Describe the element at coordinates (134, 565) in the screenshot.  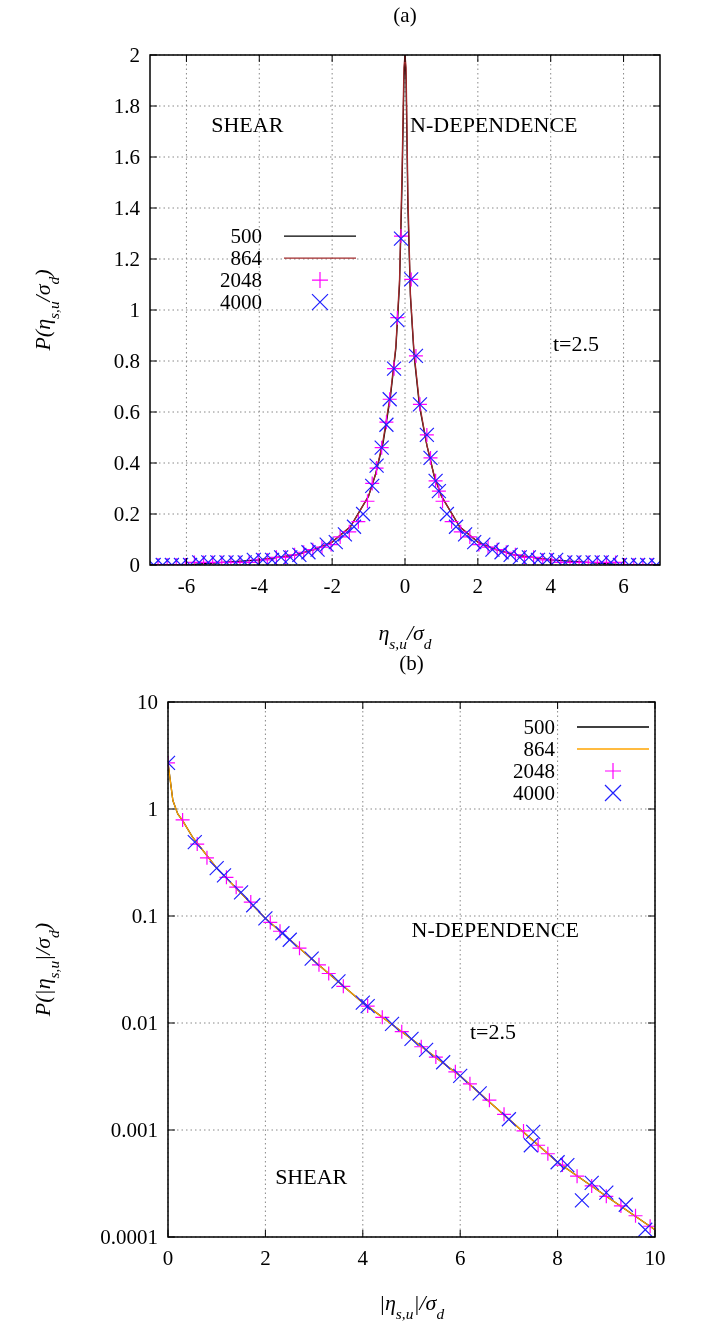
I see `y-tick-label: 0` at that location.